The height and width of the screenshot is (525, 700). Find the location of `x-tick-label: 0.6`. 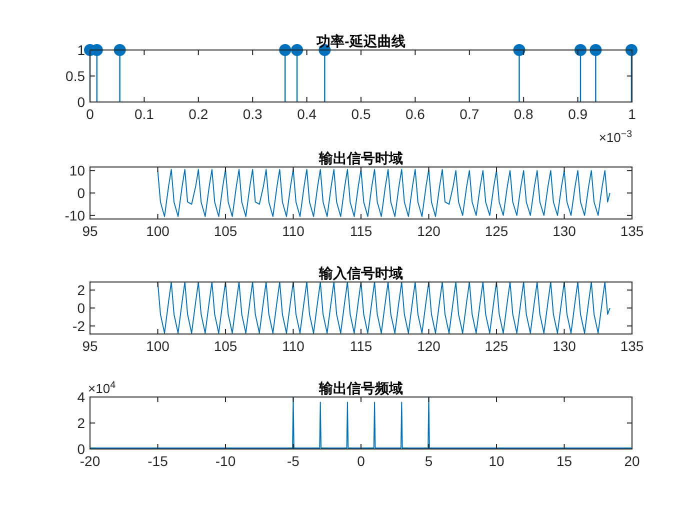

x-tick-label: 0.6 is located at coordinates (415, 114).